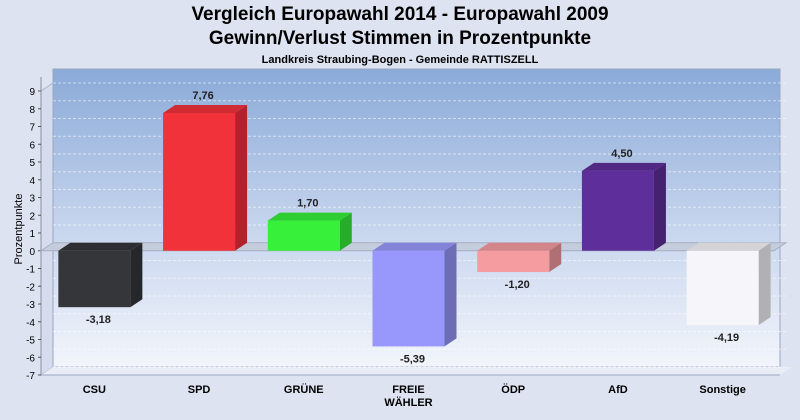 This screenshot has height=420, width=800. I want to click on y-tick-label: 4, so click(32, 181).